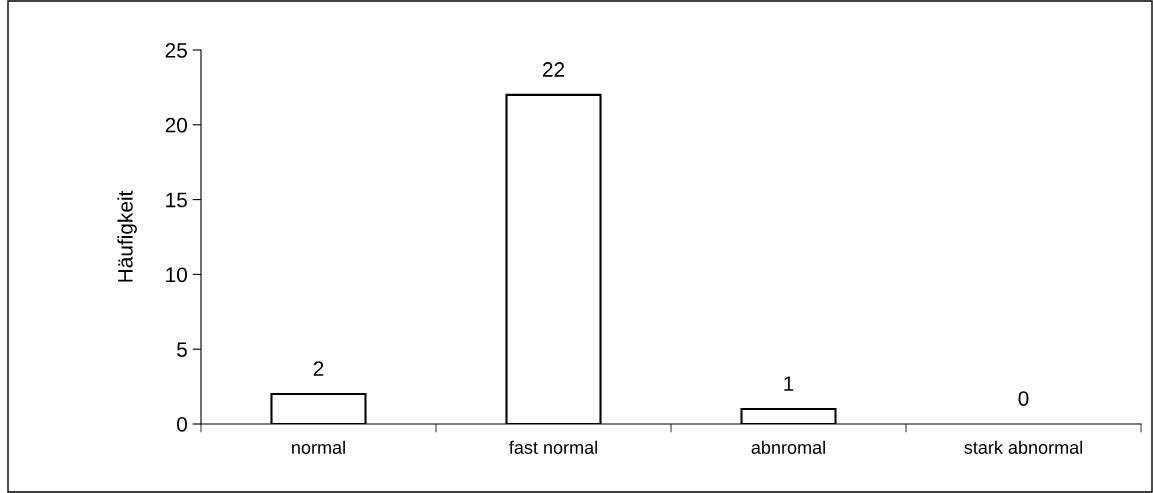  I want to click on y-tick-label: 5, so click(182, 349).